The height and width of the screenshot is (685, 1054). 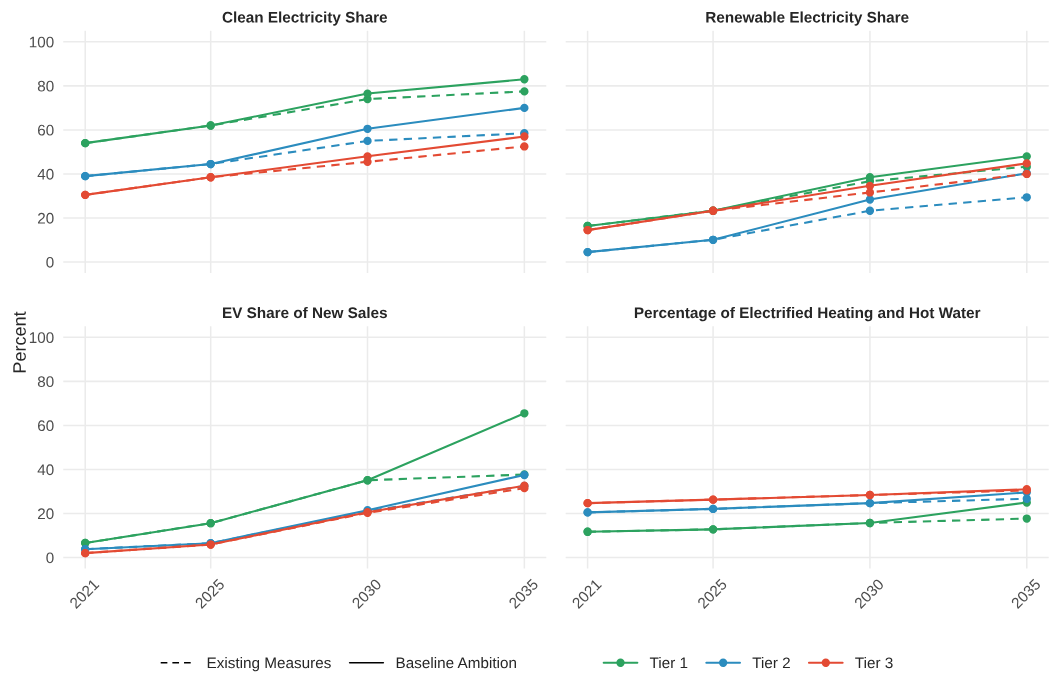 I want to click on chart-title: Percentage of Electrified Heating and Hot Water, so click(x=807, y=314).